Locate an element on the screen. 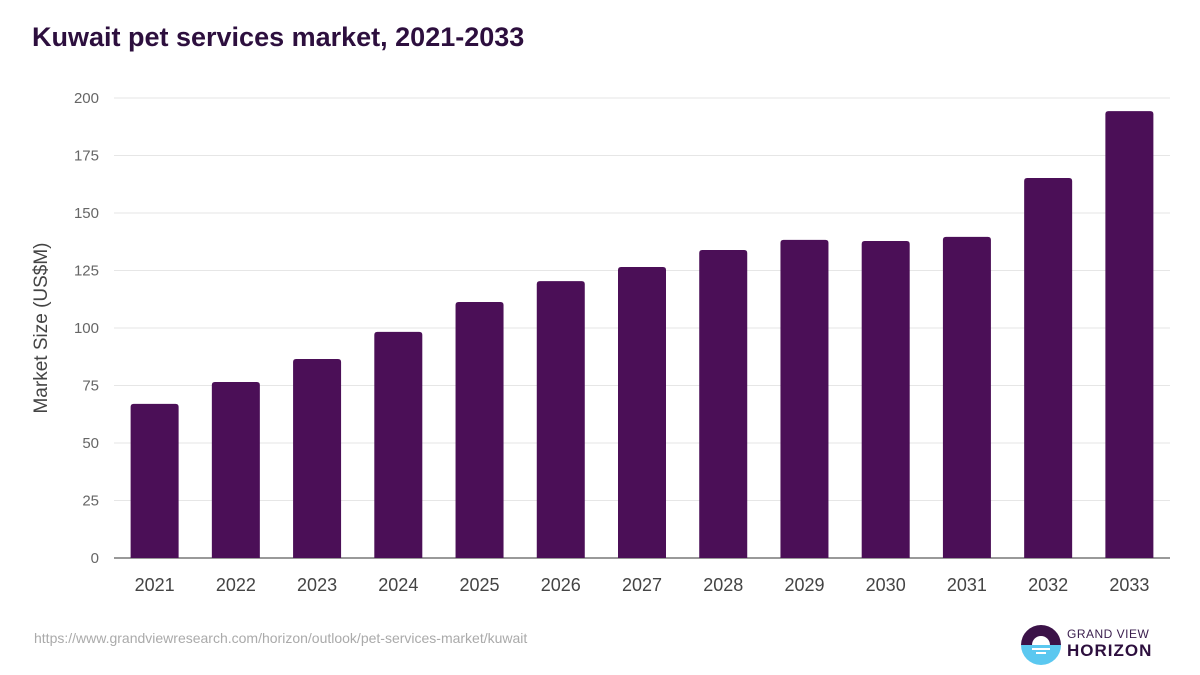  x-tick-label: 2028 is located at coordinates (723, 585).